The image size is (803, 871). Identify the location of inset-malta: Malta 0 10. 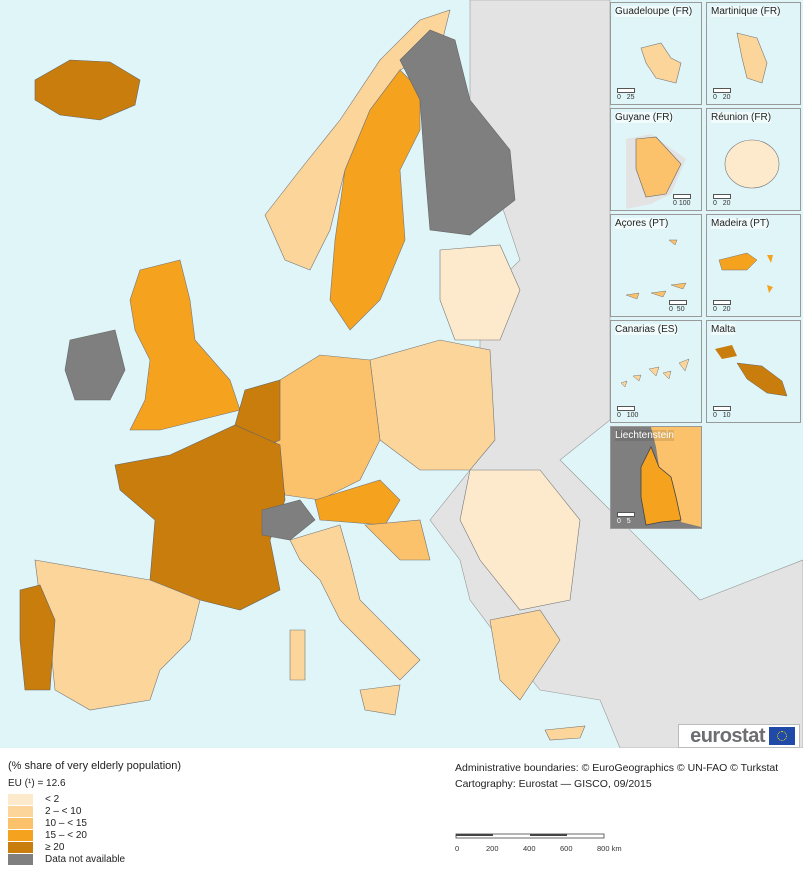
(753, 371).